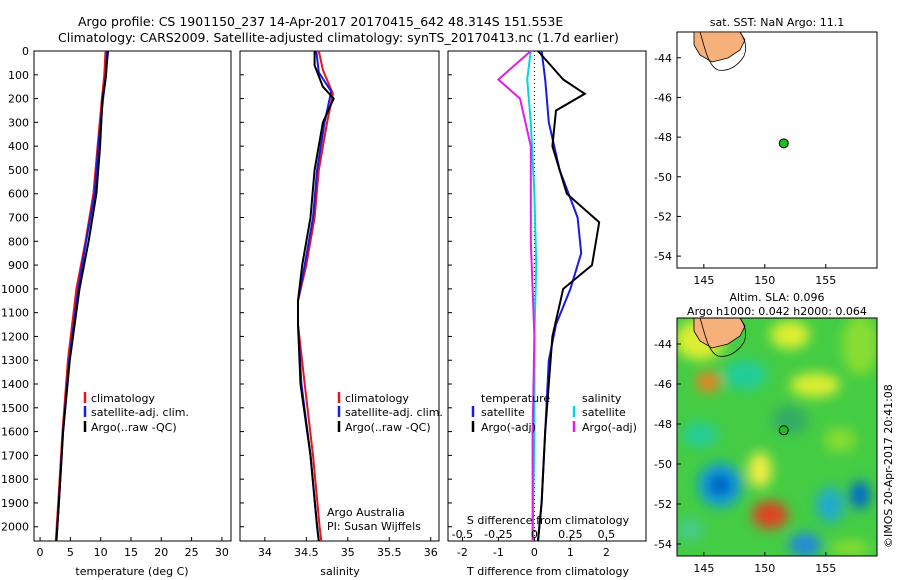 This screenshot has height=580, width=900. I want to click on x-tick-label: 25, so click(192, 552).